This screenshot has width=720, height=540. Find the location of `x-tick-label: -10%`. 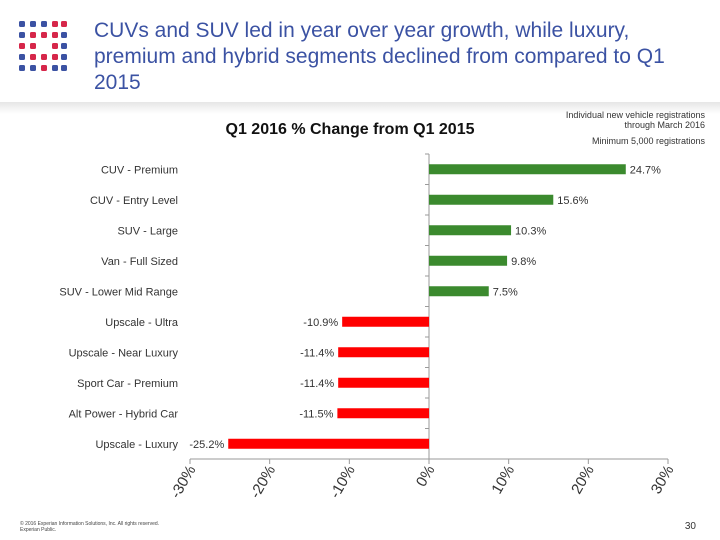

x-tick-label: -10% is located at coordinates (343, 482).